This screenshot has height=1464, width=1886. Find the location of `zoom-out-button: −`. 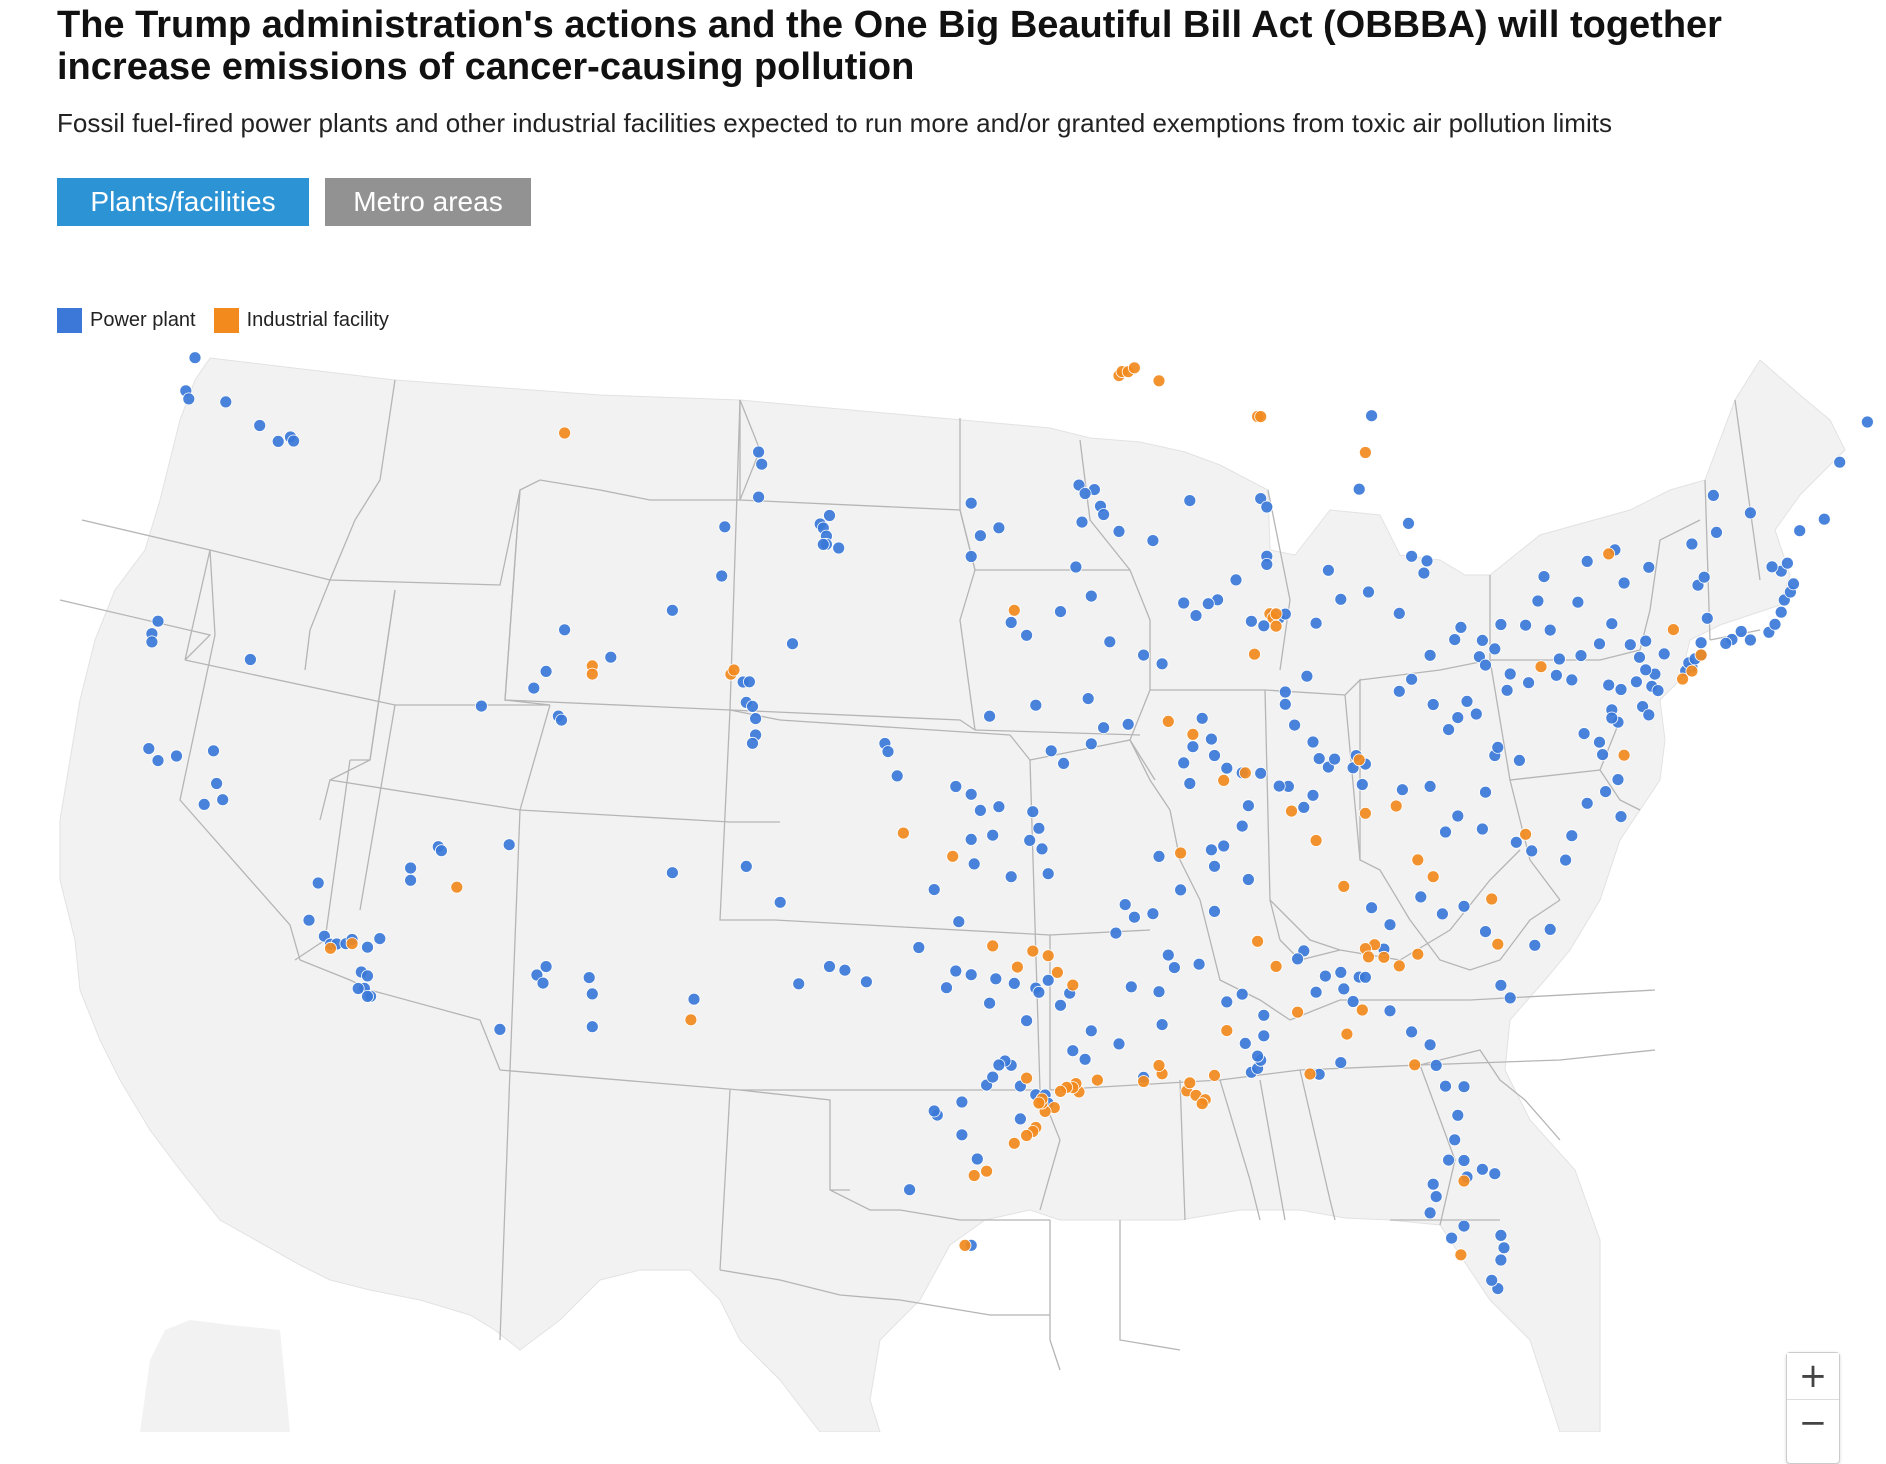

zoom-out-button: − is located at coordinates (1813, 1423).